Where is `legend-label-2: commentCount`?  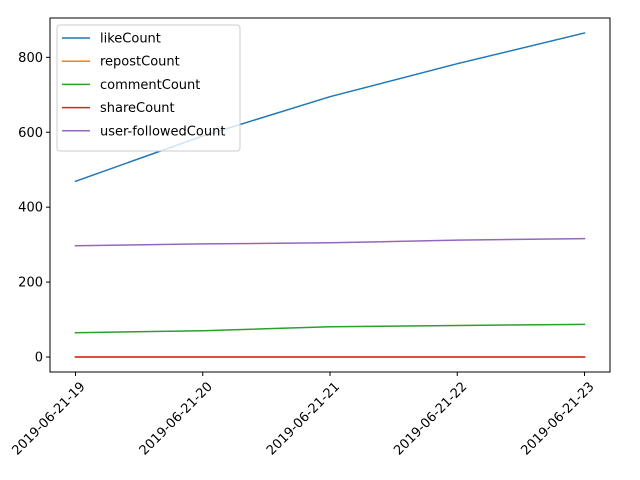
legend-label-2: commentCount is located at coordinates (150, 85).